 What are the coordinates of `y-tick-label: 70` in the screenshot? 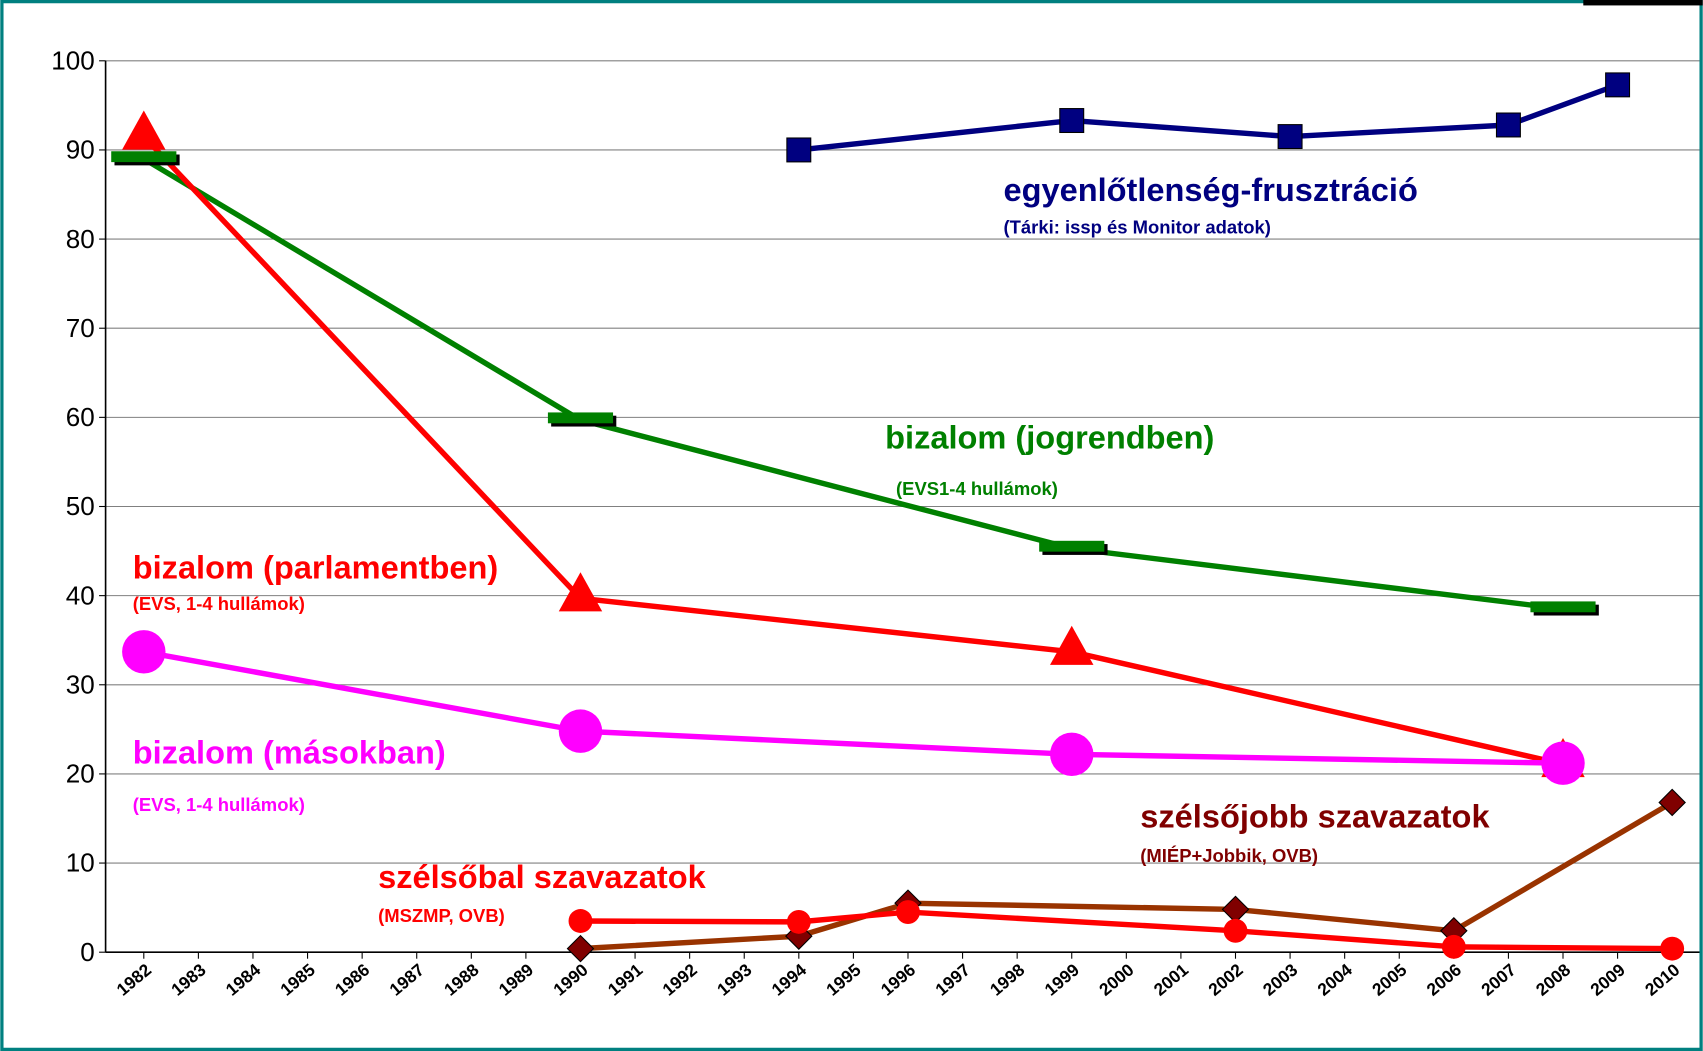 It's located at (80, 328).